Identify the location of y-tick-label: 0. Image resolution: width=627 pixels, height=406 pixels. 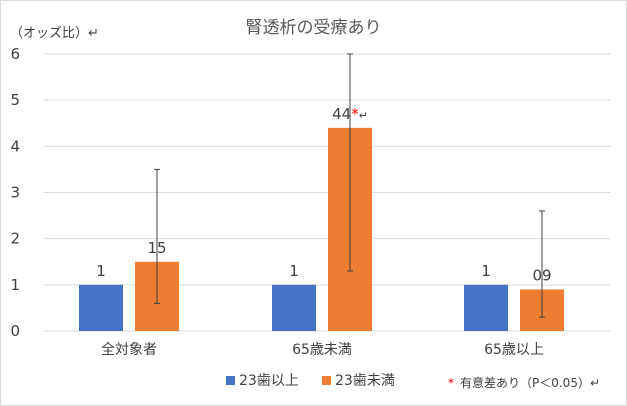
(15, 331).